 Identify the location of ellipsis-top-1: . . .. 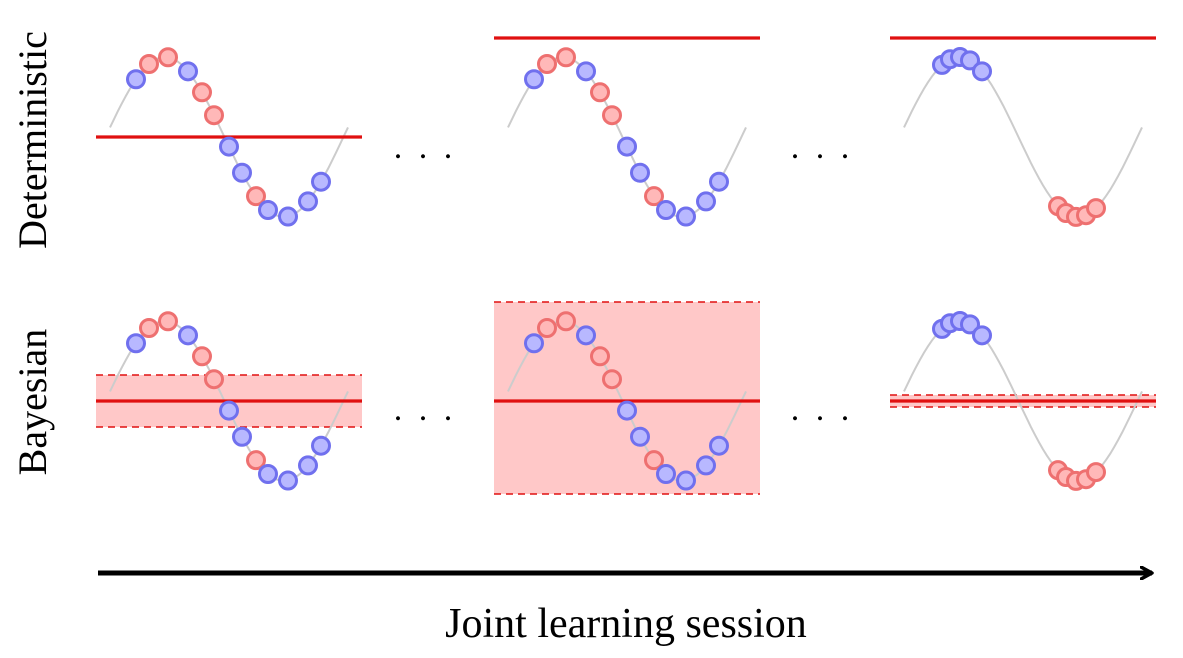
(425, 147).